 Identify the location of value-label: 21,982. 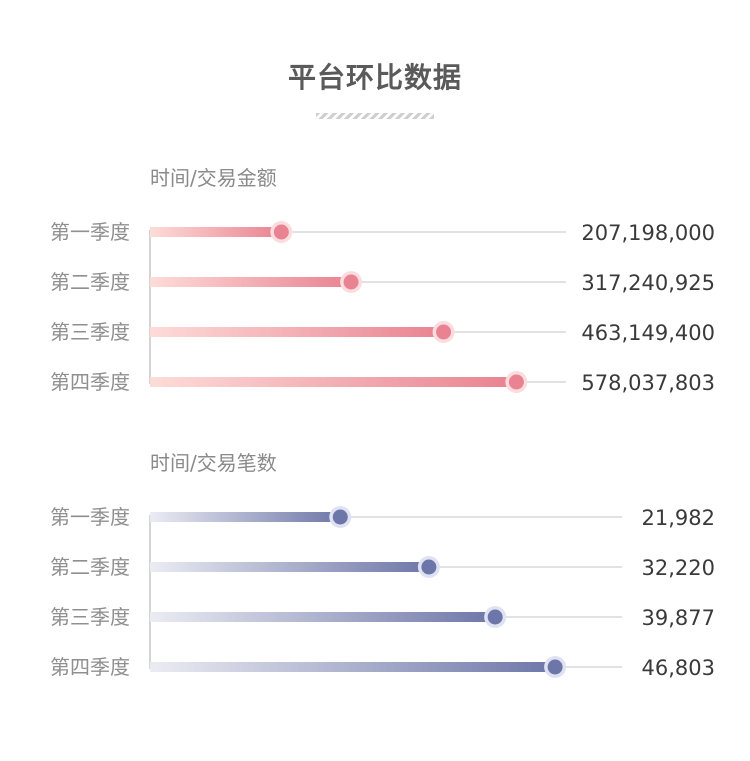
(678, 518).